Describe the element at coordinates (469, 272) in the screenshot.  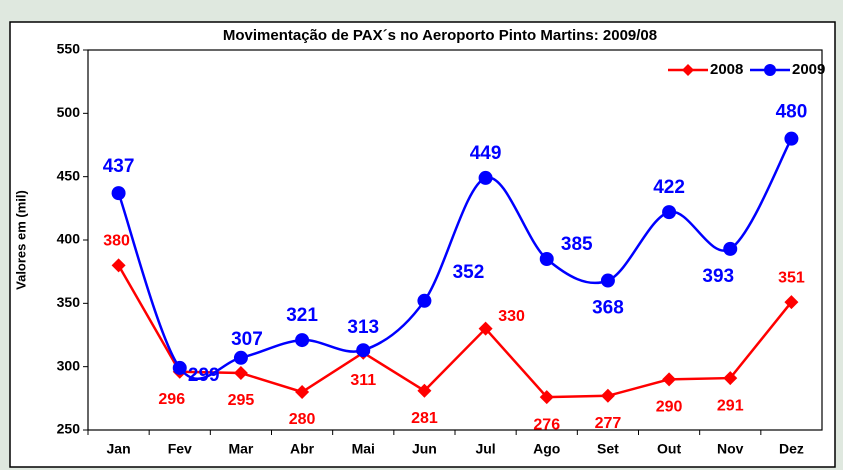
I see `data-label: 352` at that location.